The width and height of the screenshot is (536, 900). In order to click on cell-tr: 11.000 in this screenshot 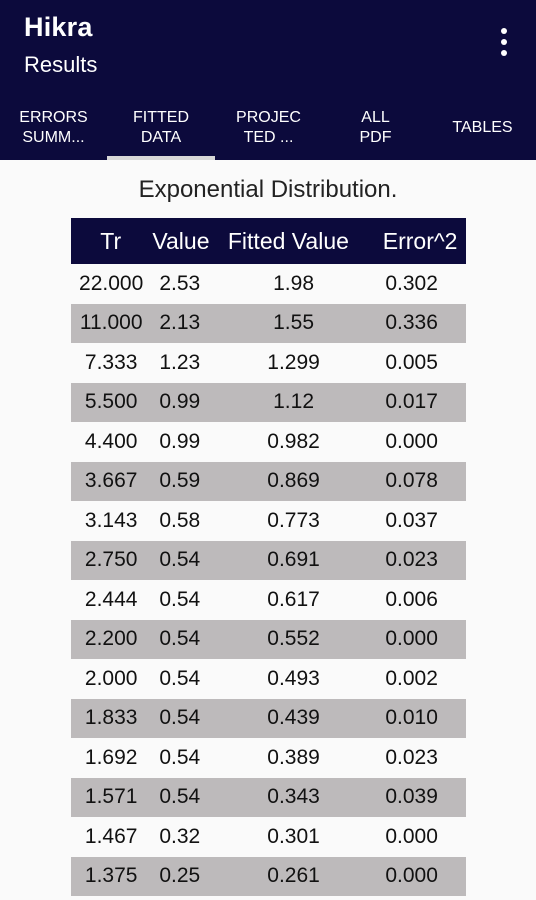, I will do `click(111, 323)`.